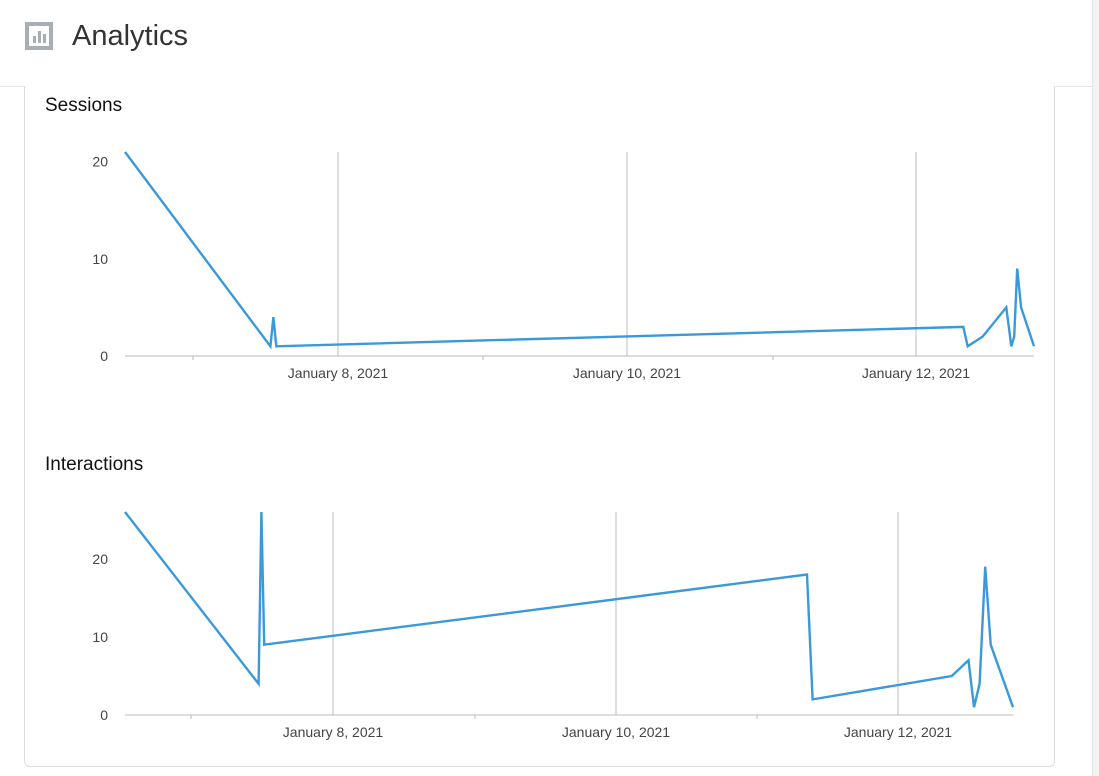 Image resolution: width=1099 pixels, height=776 pixels. Describe the element at coordinates (94, 464) in the screenshot. I see `interactions-chart-title: Interactions` at that location.